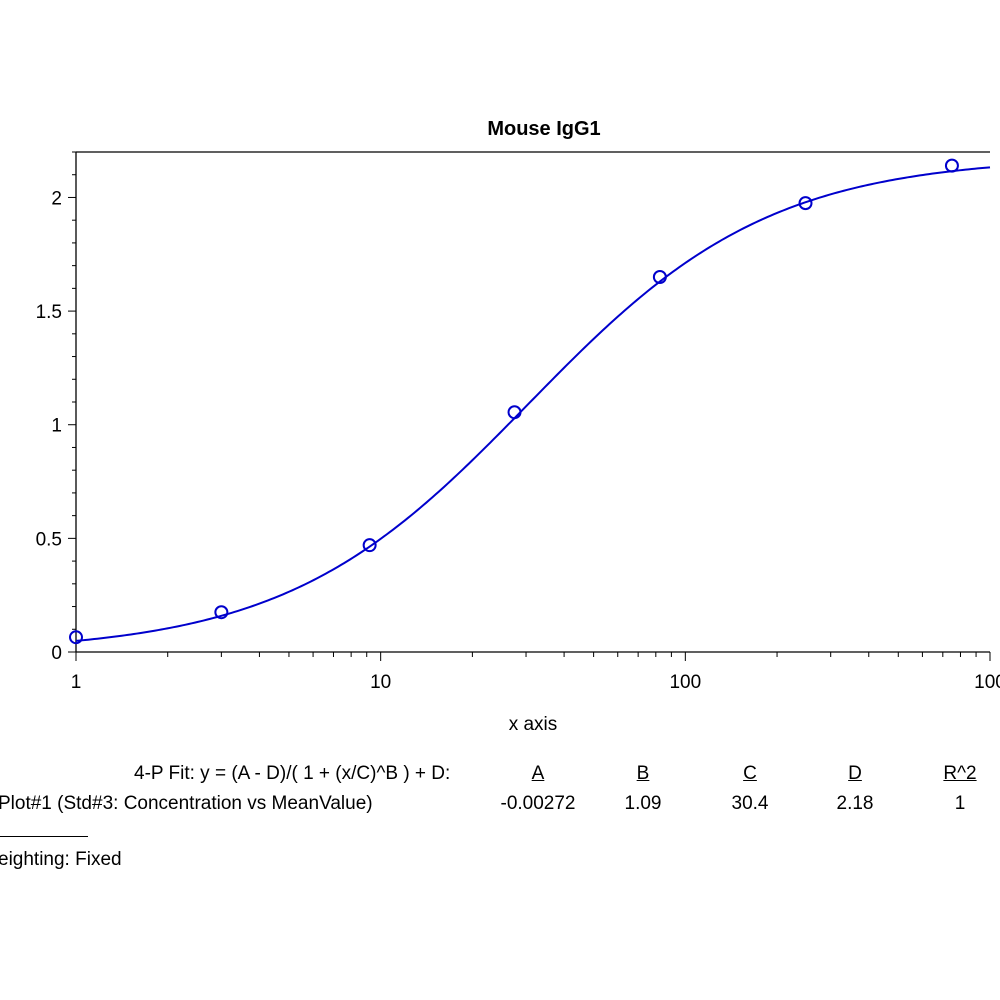 The image size is (1000, 1000). What do you see at coordinates (855, 803) in the screenshot?
I see `fit-value-d: 2.18` at bounding box center [855, 803].